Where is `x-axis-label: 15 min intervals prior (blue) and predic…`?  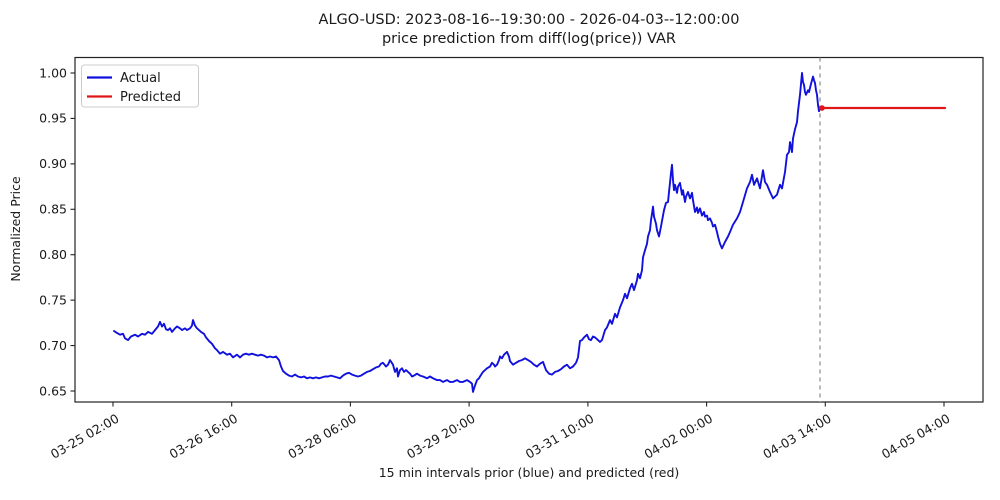 x-axis-label: 15 min intervals prior (blue) and predic… is located at coordinates (529, 472).